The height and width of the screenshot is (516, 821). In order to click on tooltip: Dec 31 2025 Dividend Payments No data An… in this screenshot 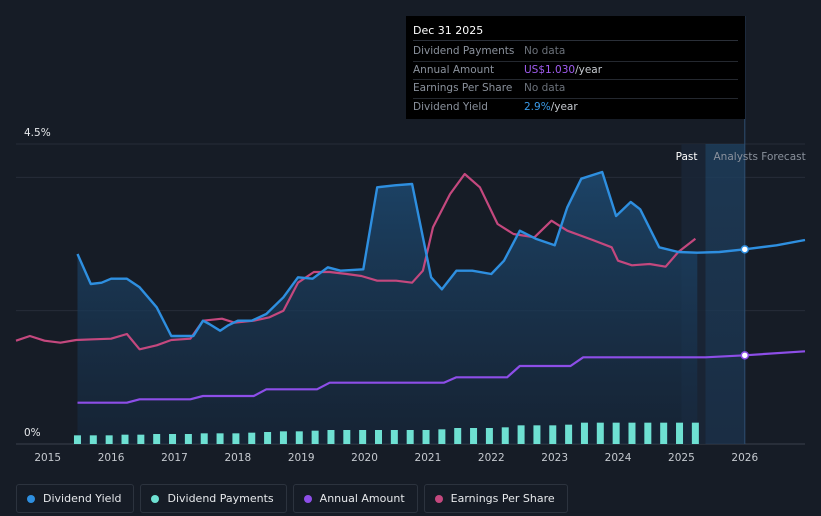, I will do `click(575, 67)`.